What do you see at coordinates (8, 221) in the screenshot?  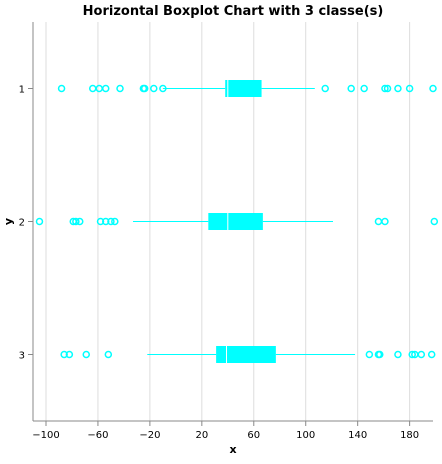 I see `y-axis-title: y` at bounding box center [8, 221].